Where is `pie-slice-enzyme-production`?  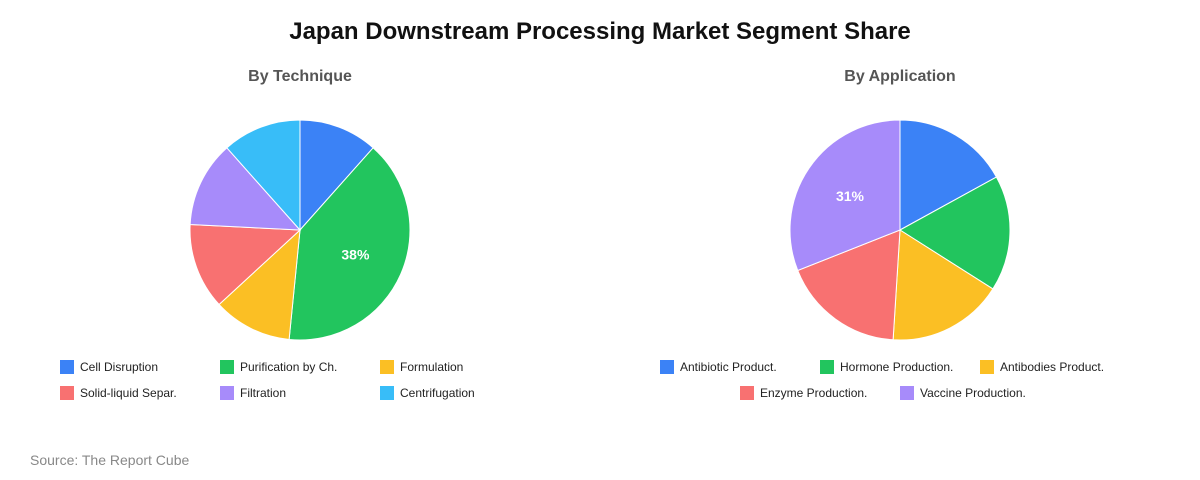 pie-slice-enzyme-production is located at coordinates (849, 285).